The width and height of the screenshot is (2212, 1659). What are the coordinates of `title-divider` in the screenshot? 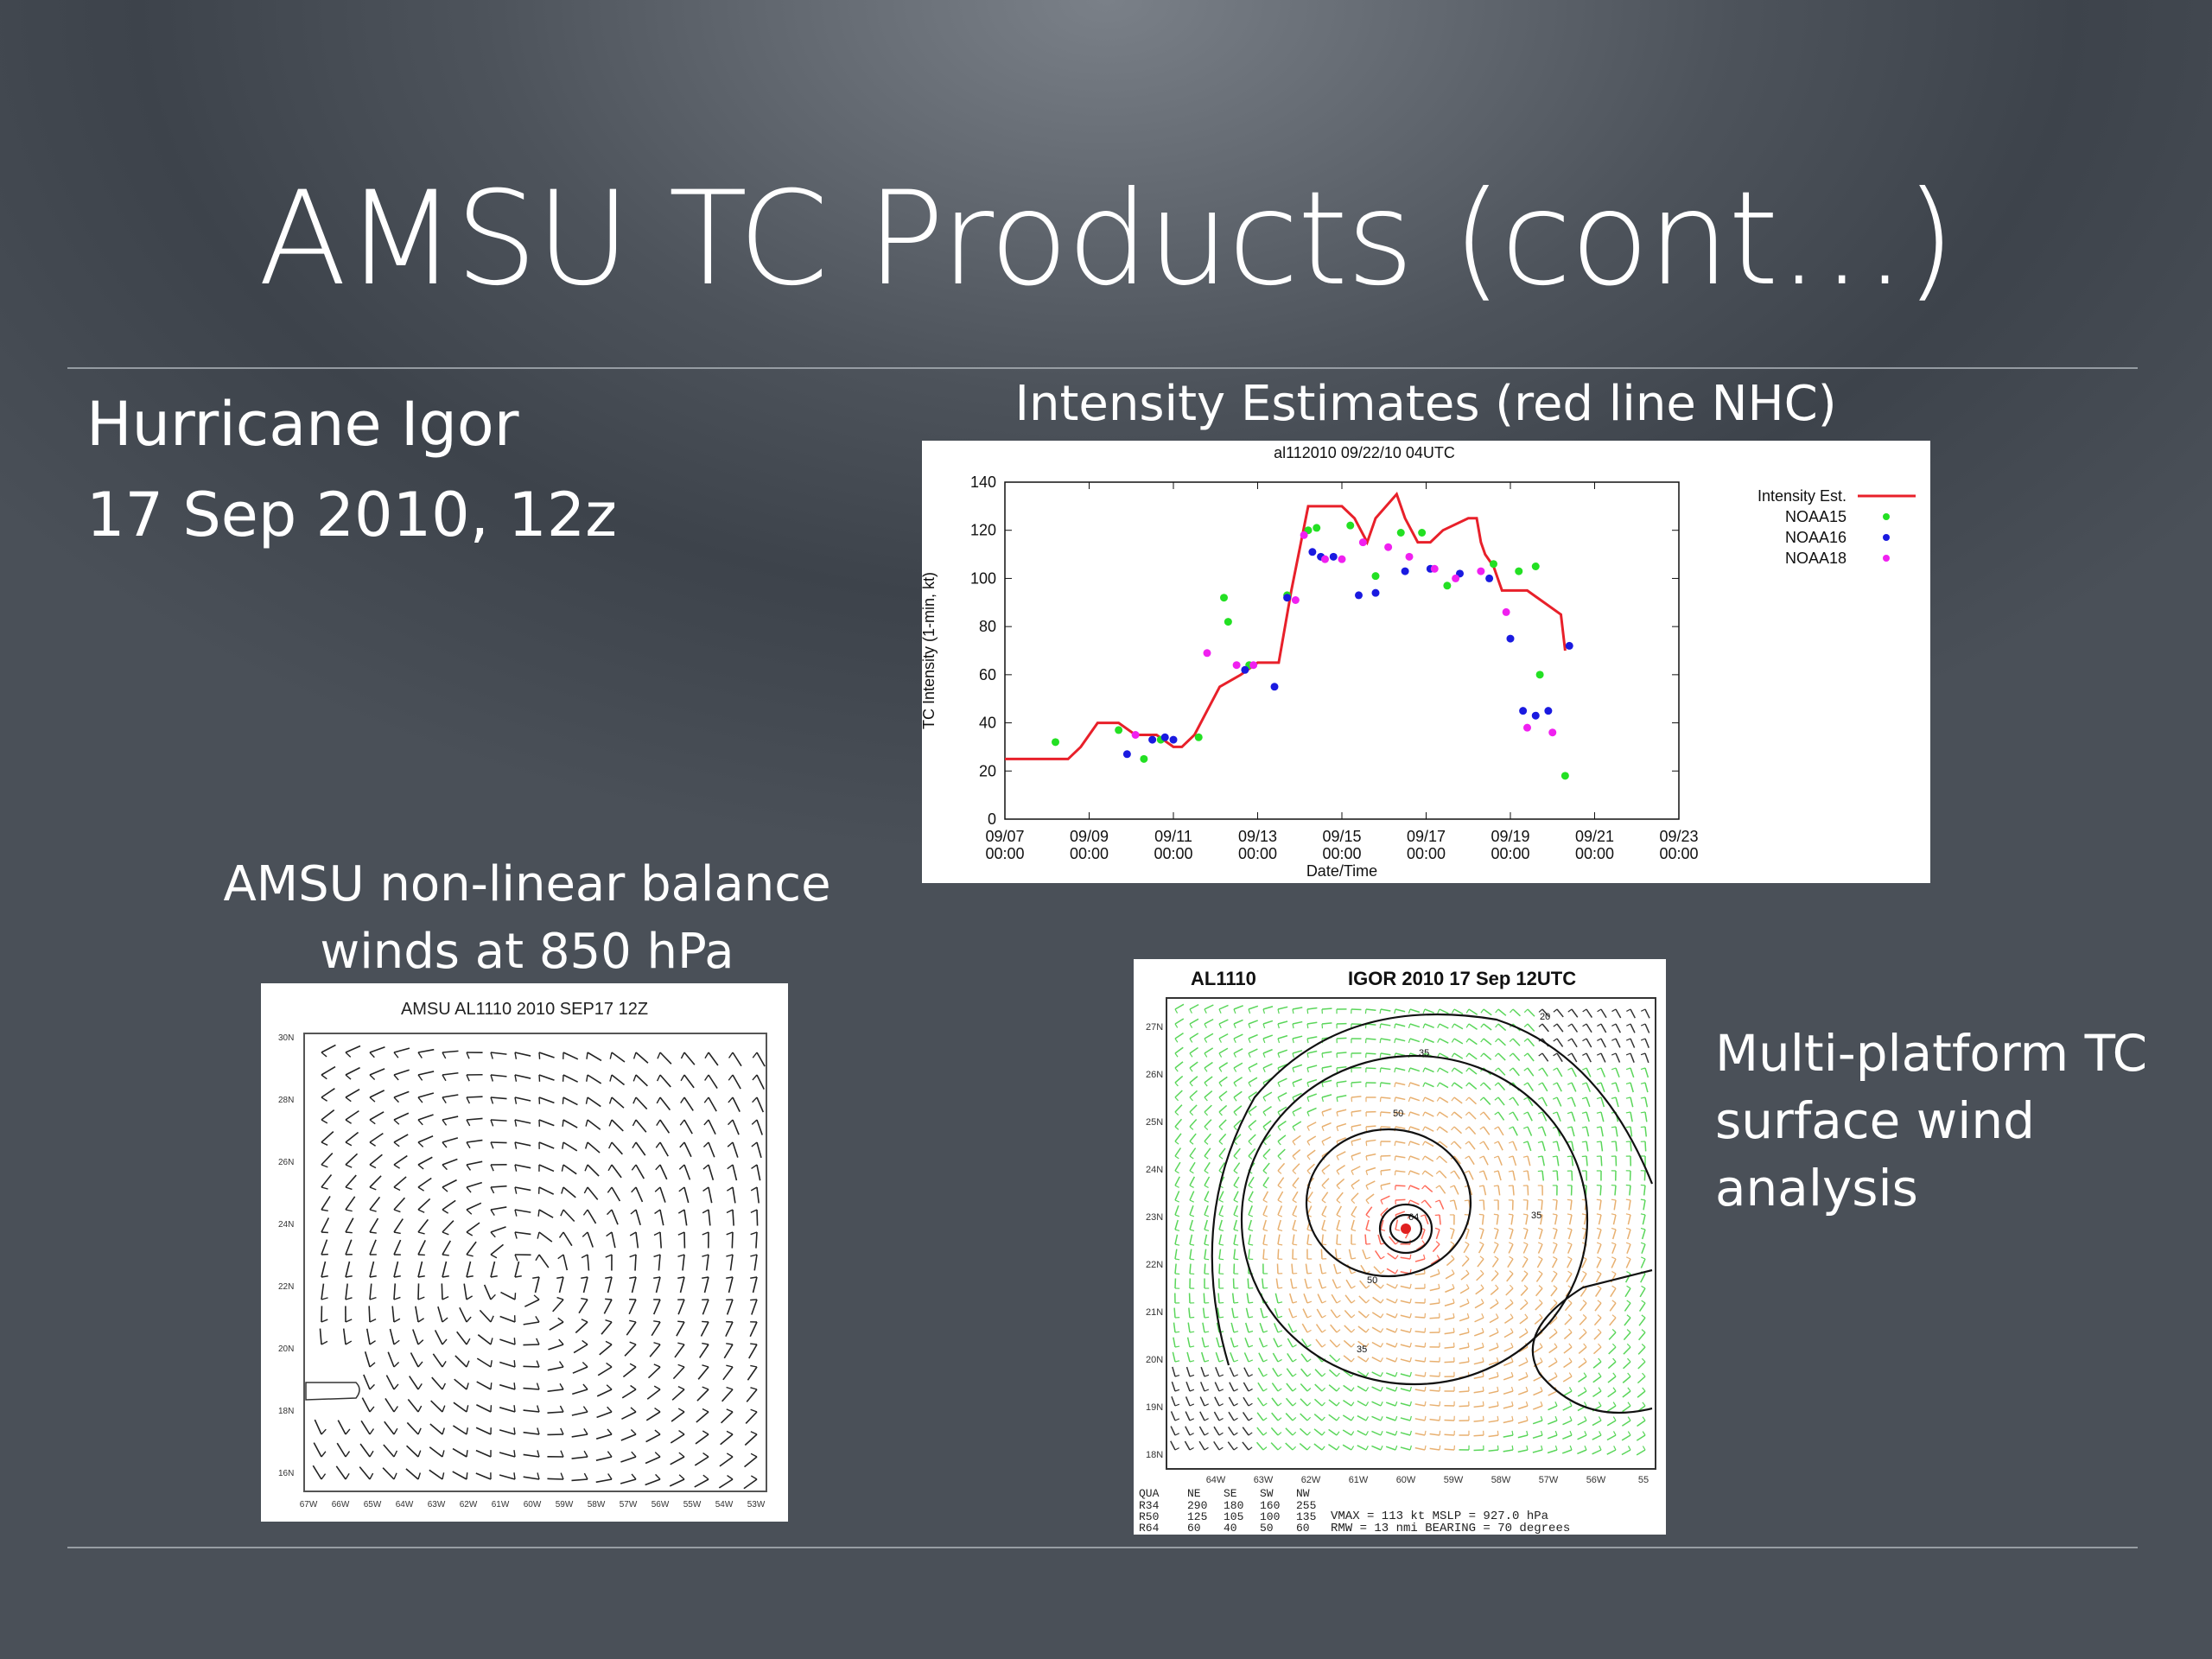 It's located at (1102, 368).